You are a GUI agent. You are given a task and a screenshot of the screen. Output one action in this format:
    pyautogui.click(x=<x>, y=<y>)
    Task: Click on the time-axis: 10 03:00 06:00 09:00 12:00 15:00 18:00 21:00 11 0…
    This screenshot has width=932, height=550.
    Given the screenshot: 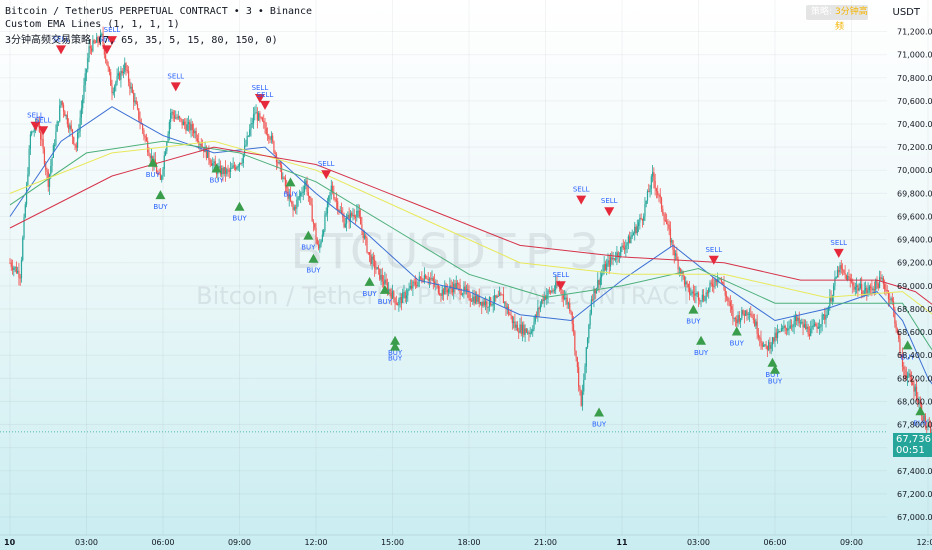 What is the action you would take?
    pyautogui.click(x=466, y=540)
    